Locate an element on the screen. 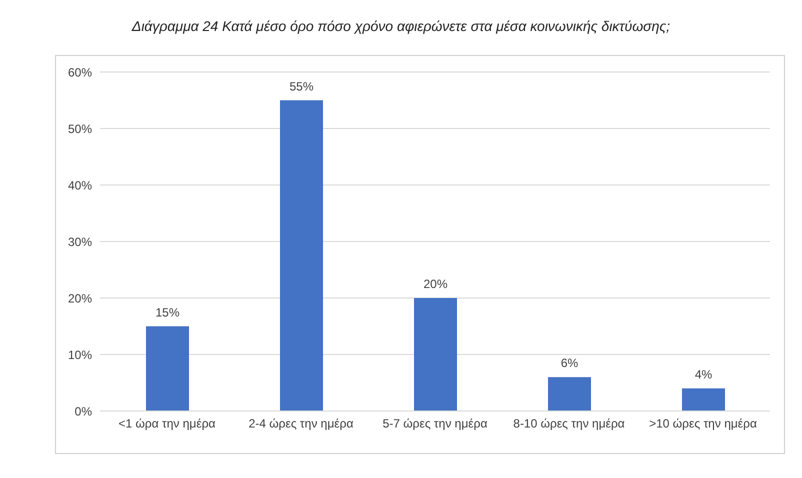  y-tick-label: 20% is located at coordinates (80, 298).